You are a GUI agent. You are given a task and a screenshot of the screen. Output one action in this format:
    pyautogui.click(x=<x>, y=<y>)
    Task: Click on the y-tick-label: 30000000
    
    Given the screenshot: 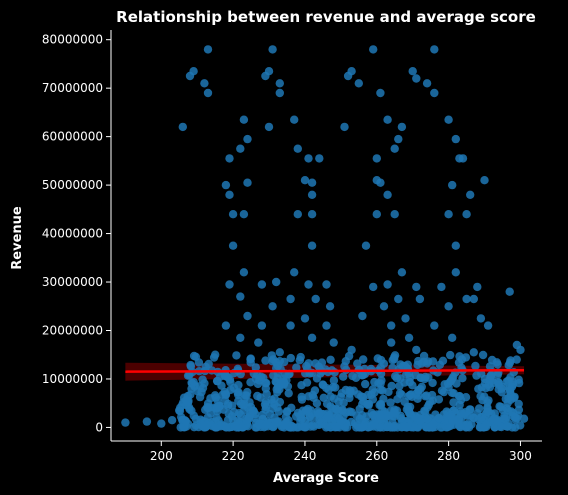 What is the action you would take?
    pyautogui.click(x=72, y=282)
    